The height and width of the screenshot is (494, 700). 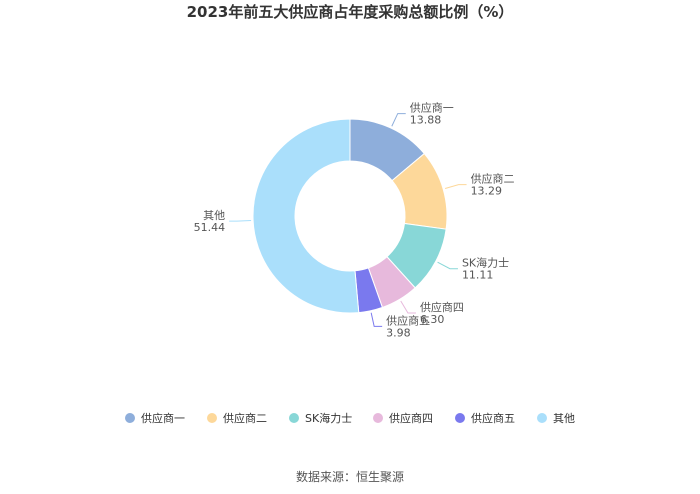 What do you see at coordinates (328, 418) in the screenshot?
I see `legend-label-2: SK海力士` at bounding box center [328, 418].